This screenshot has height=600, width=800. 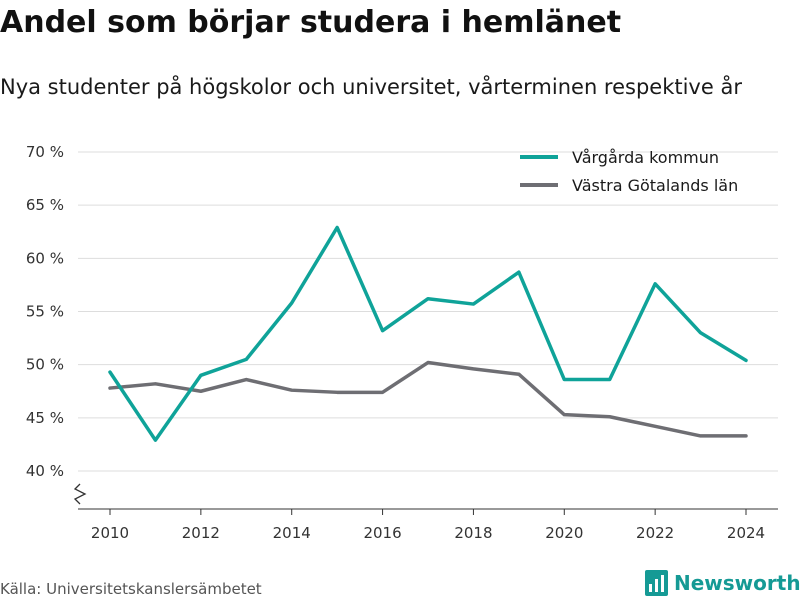 I want to click on y-tick-label: 65 %, so click(x=45, y=205).